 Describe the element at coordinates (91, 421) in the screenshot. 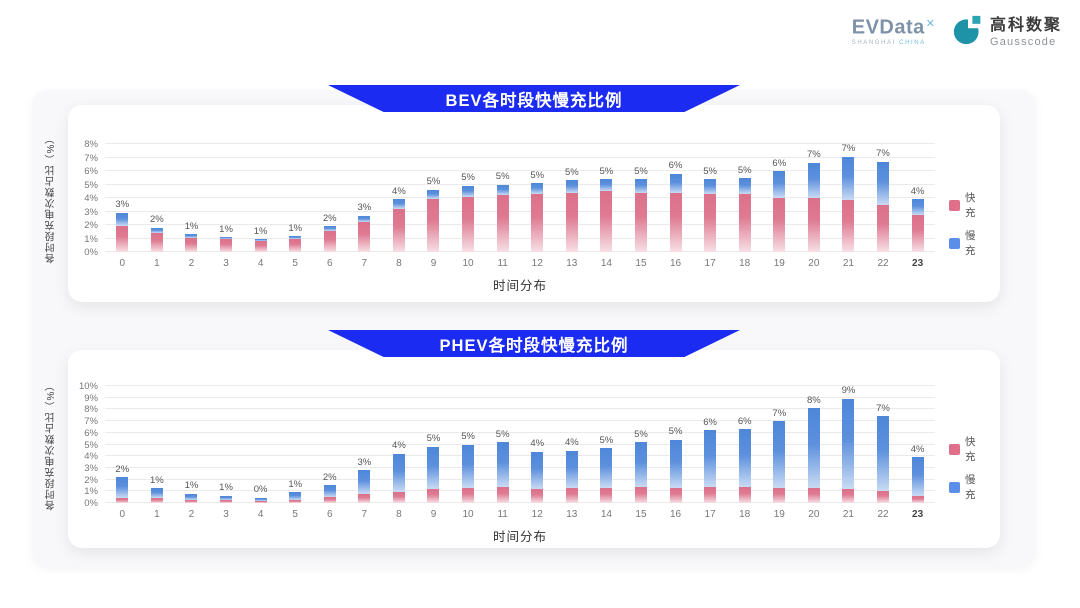

I see `y-axis-tick: 7%` at that location.